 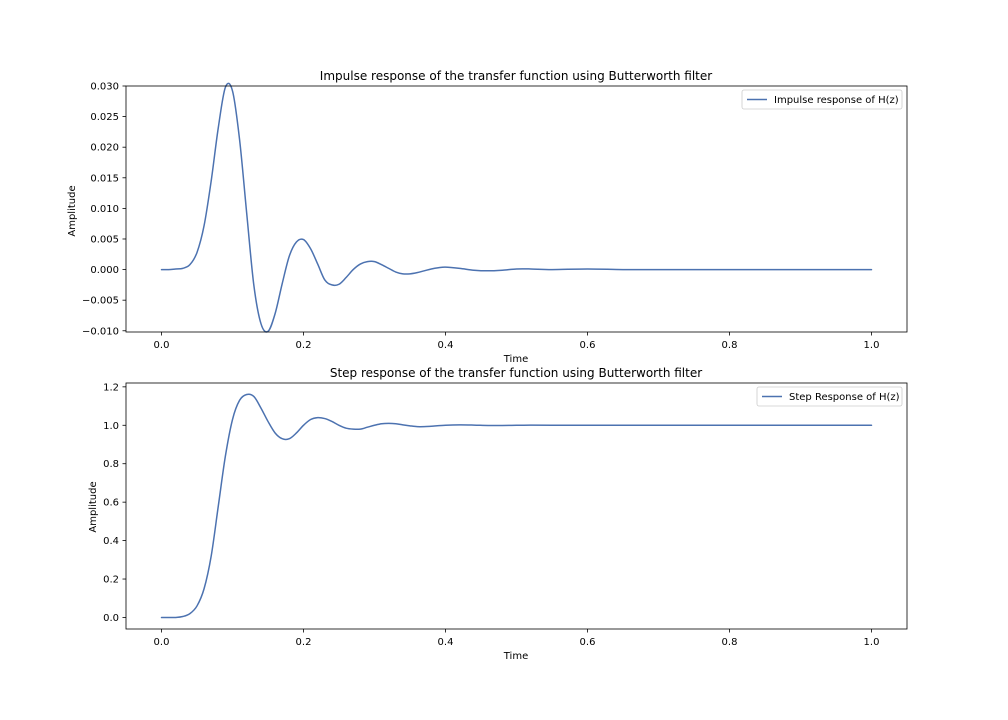 I want to click on step-legend-box, so click(x=829, y=396).